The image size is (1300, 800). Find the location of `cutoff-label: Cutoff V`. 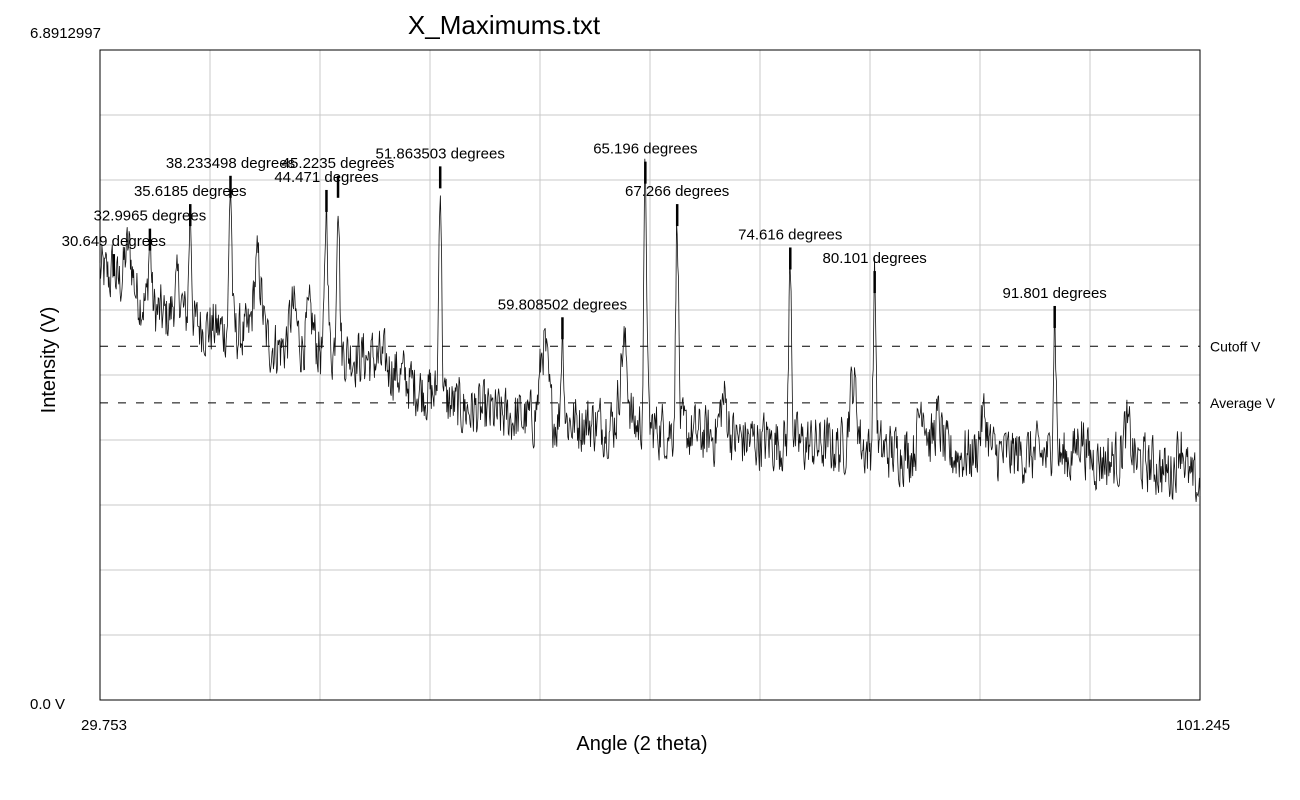

cutoff-label: Cutoff V is located at coordinates (1235, 346).